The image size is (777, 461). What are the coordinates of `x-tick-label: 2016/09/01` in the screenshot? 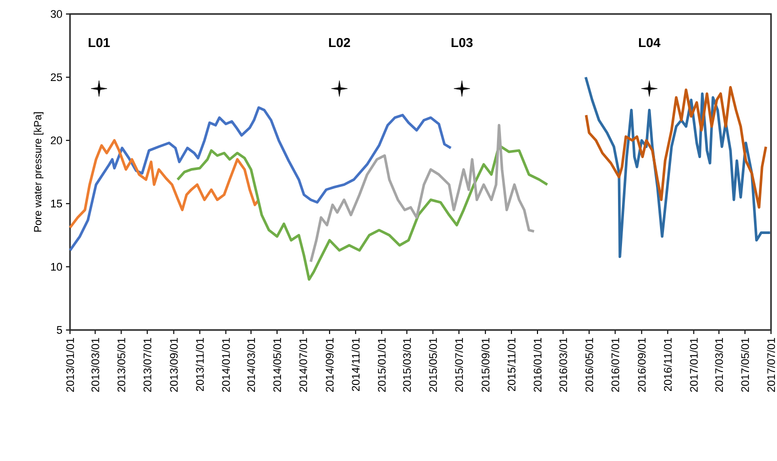 It's located at (642, 365).